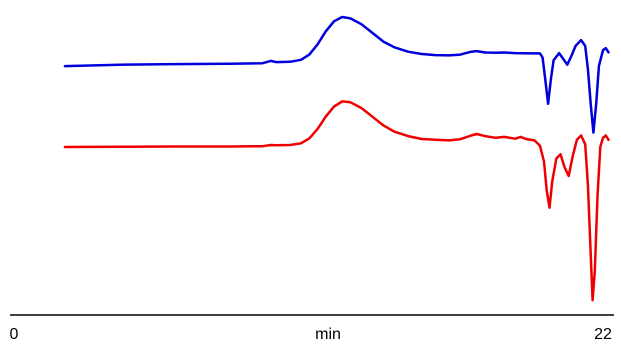  Describe the element at coordinates (14, 334) in the screenshot. I see `x-tick-label-start: 0` at that location.